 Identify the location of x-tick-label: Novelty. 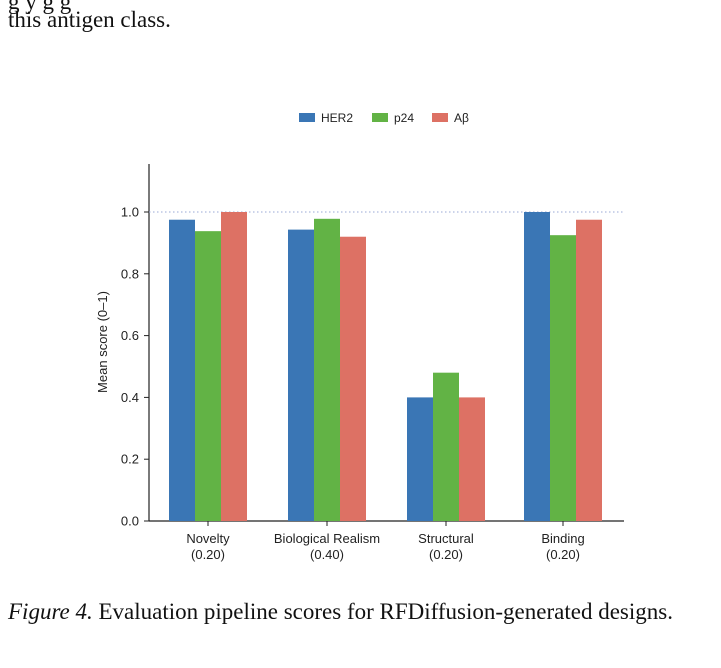
(208, 538).